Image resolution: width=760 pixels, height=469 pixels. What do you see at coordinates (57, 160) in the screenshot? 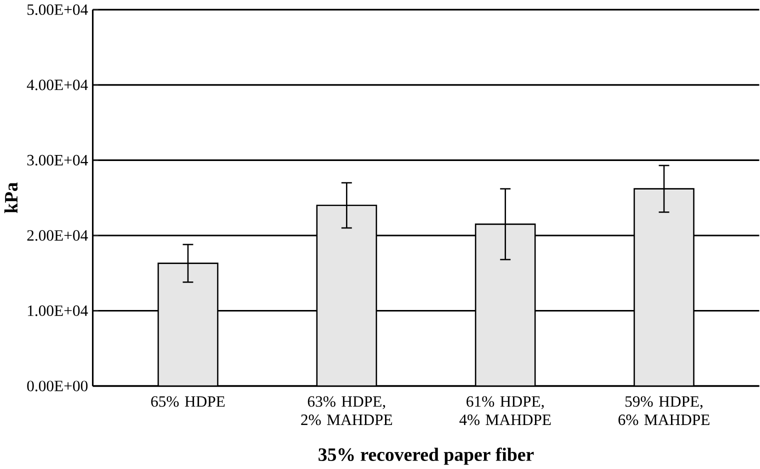
I see `y-tick-label: 3.00E+04` at bounding box center [57, 160].